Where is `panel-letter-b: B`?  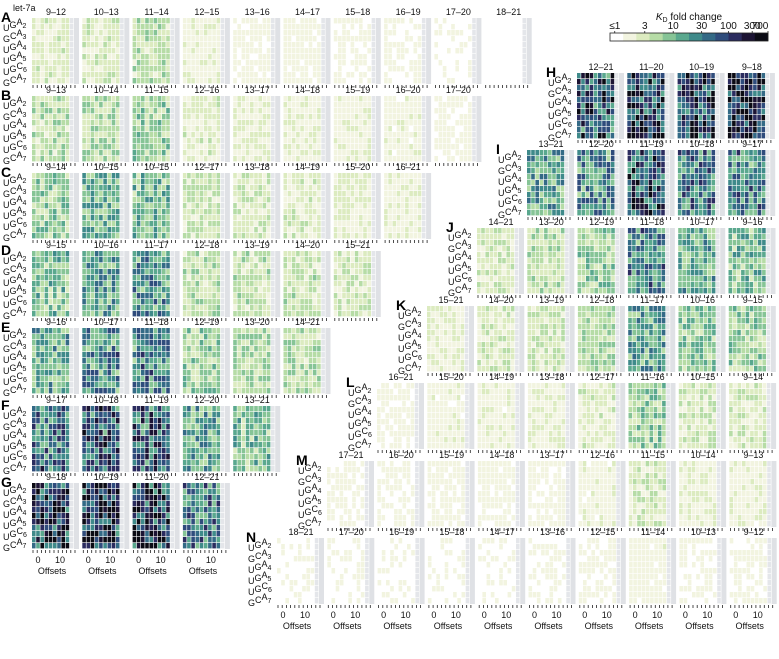 panel-letter-b: B is located at coordinates (6, 95).